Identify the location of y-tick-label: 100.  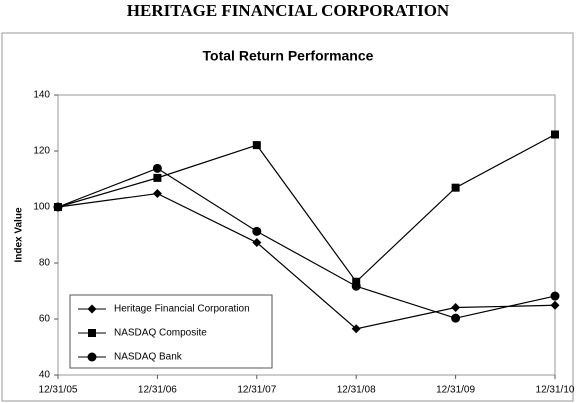
(41, 207).